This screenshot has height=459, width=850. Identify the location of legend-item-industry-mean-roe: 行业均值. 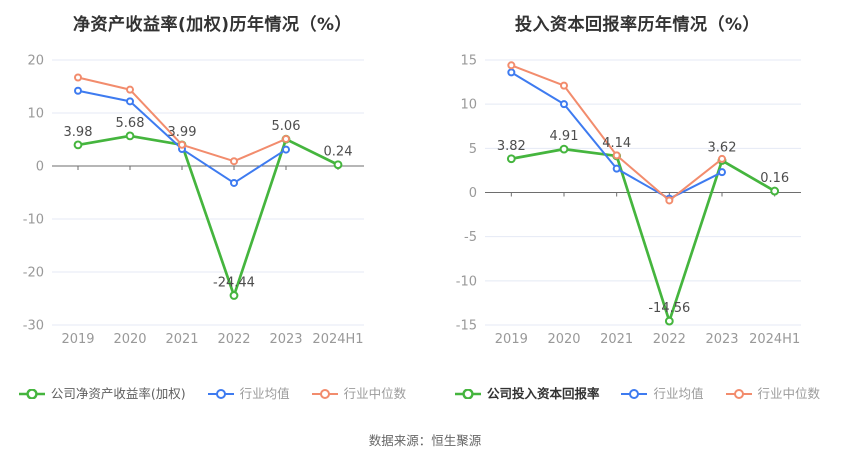
(248, 393).